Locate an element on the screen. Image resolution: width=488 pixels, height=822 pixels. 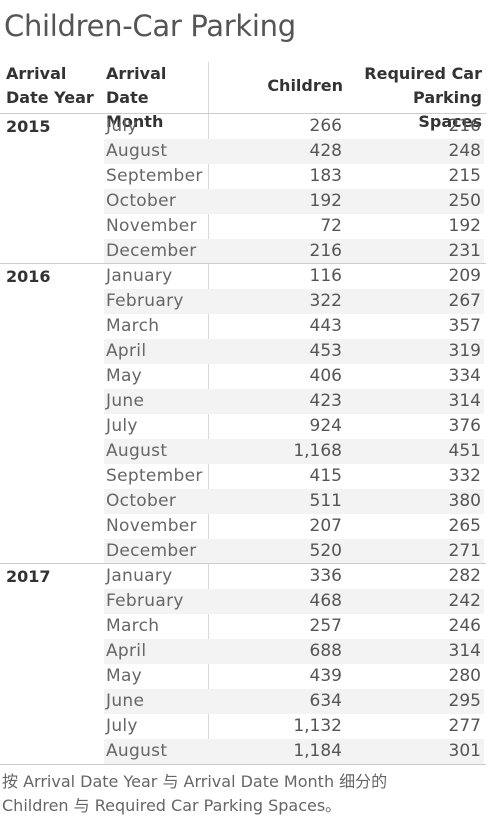
table-row: July 1,132 277 is located at coordinates (243, 726).